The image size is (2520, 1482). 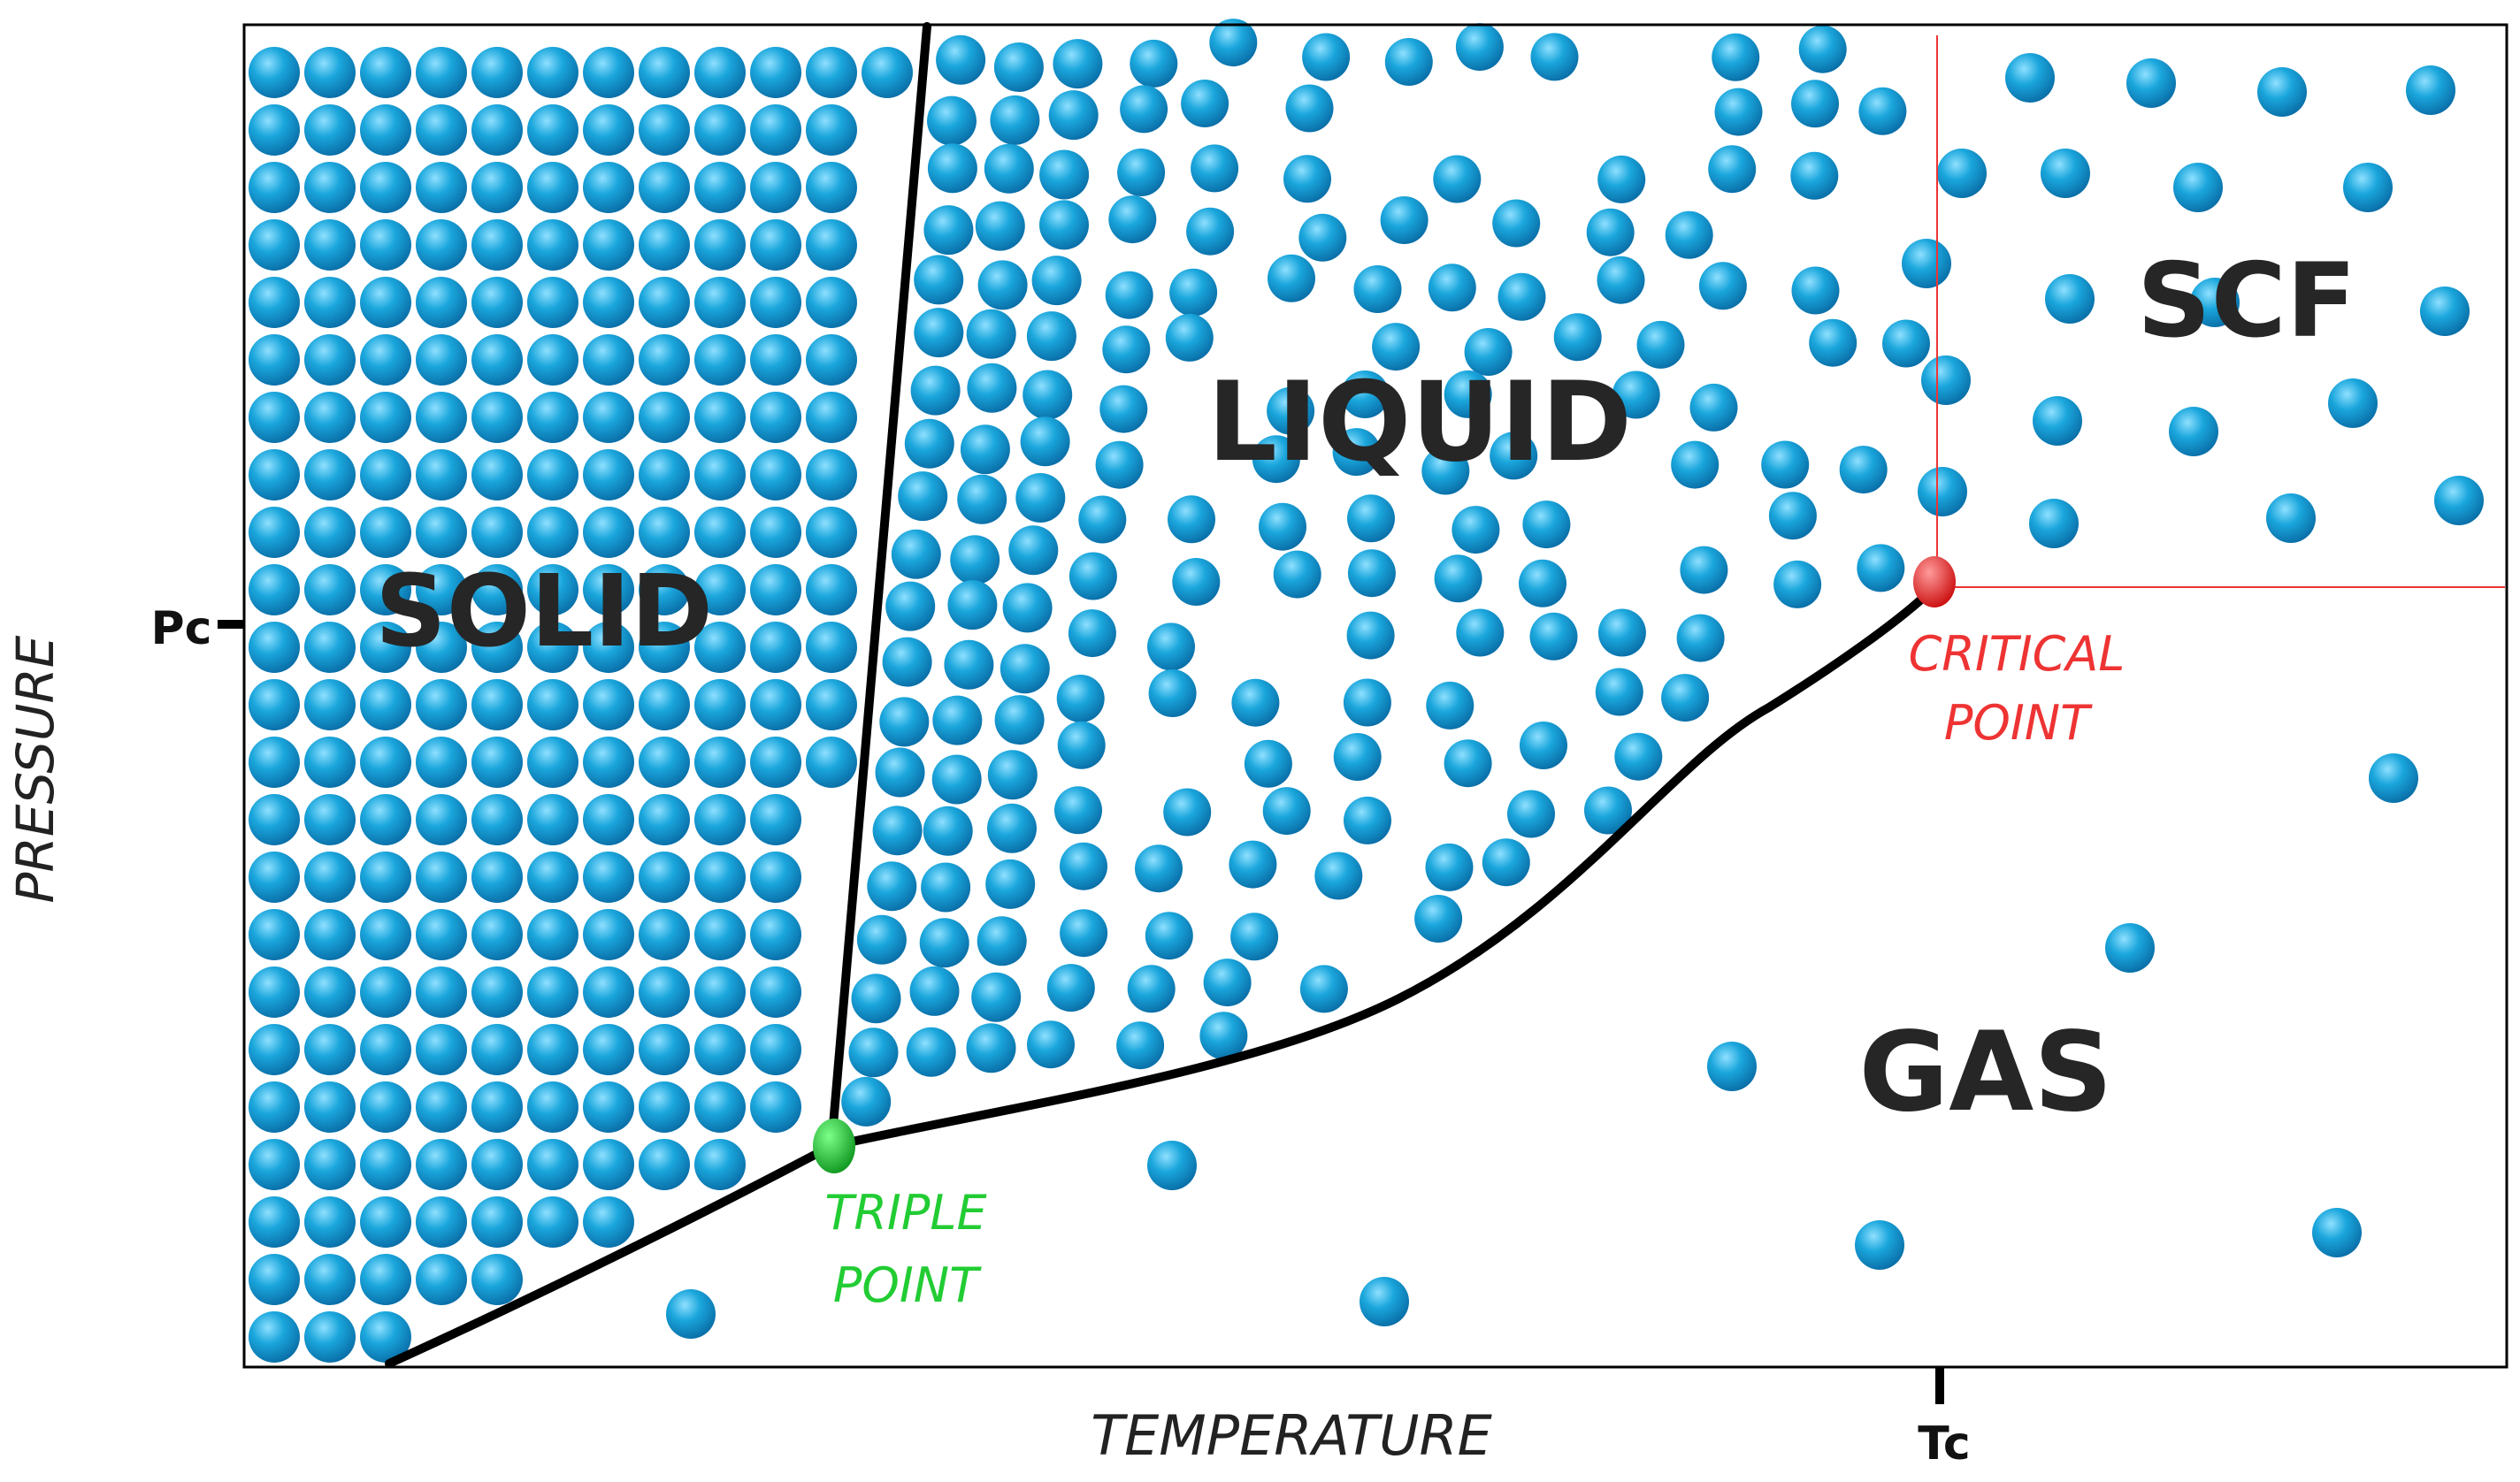 What do you see at coordinates (1291, 1435) in the screenshot?
I see `x-axis-title: TEMPERATURE` at bounding box center [1291, 1435].